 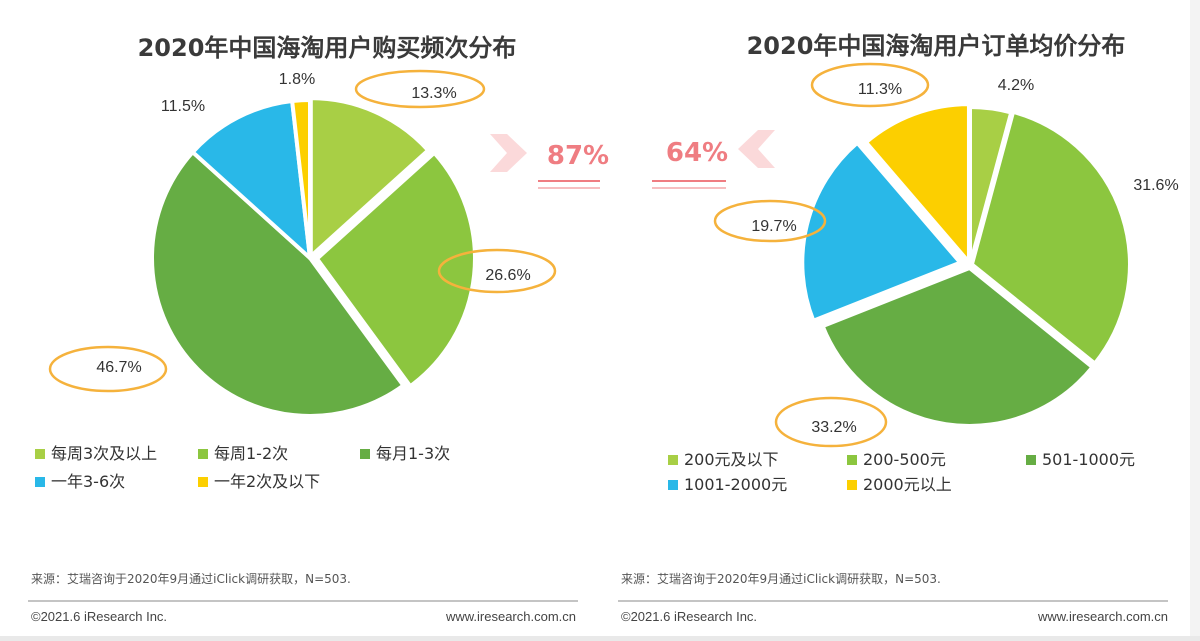 I want to click on legend-label-1001-2000: 1001-2000元, so click(x=735, y=484).